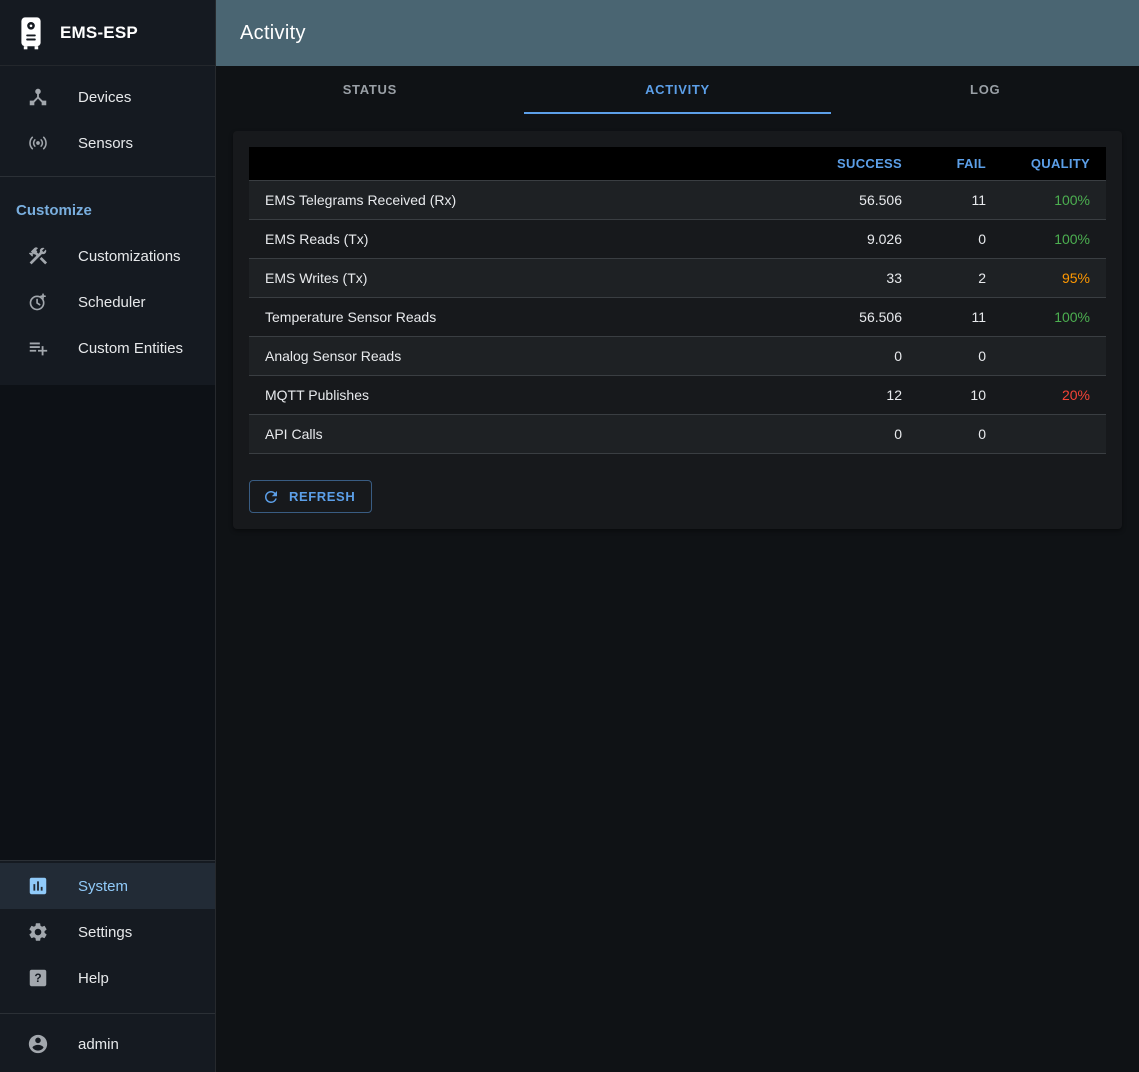 The height and width of the screenshot is (1072, 1139). Describe the element at coordinates (322, 496) in the screenshot. I see `refresh-button-label: REFRESH` at that location.